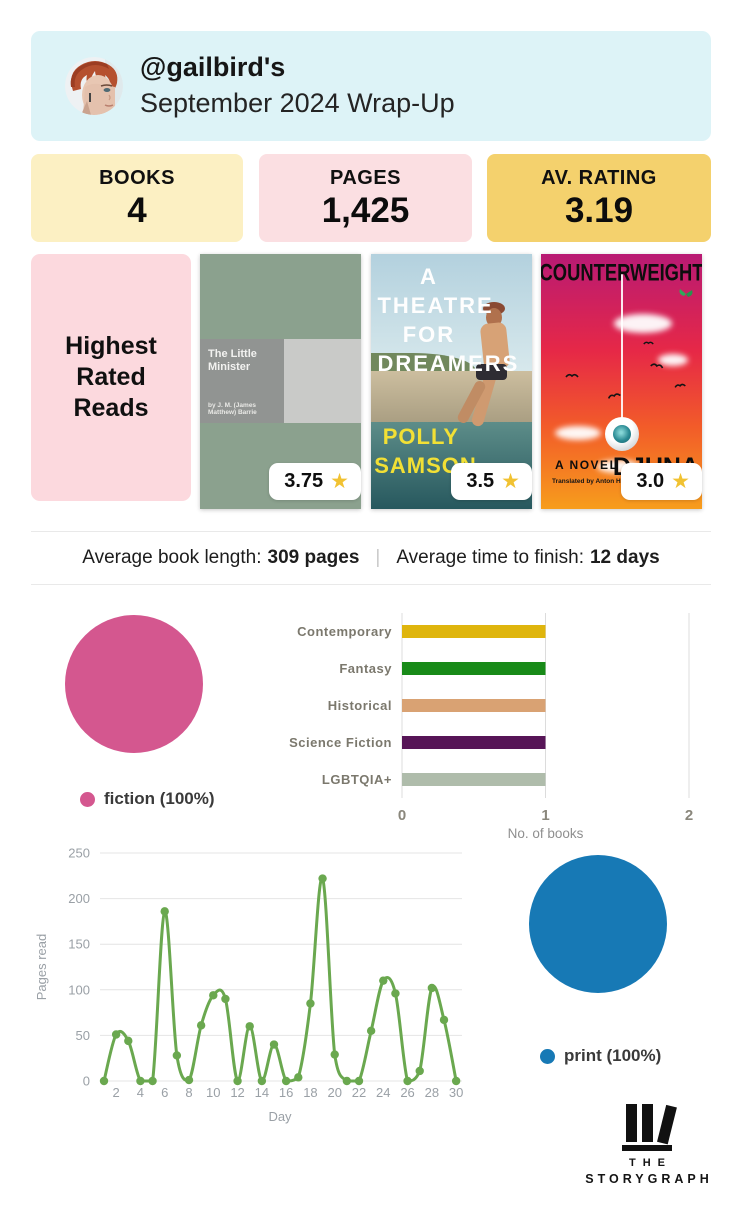 The height and width of the screenshot is (1207, 743). What do you see at coordinates (280, 1116) in the screenshot?
I see `x-axis-title: Day` at bounding box center [280, 1116].